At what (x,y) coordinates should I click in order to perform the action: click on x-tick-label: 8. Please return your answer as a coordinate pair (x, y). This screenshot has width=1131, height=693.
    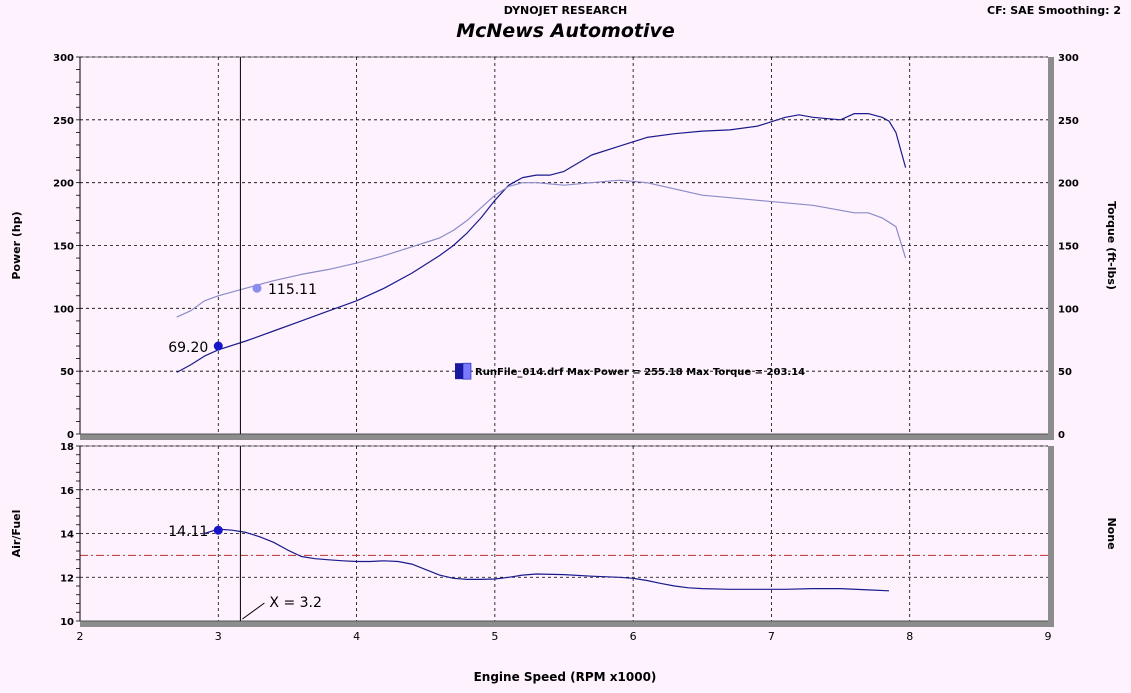
    Looking at the image, I should click on (909, 636).